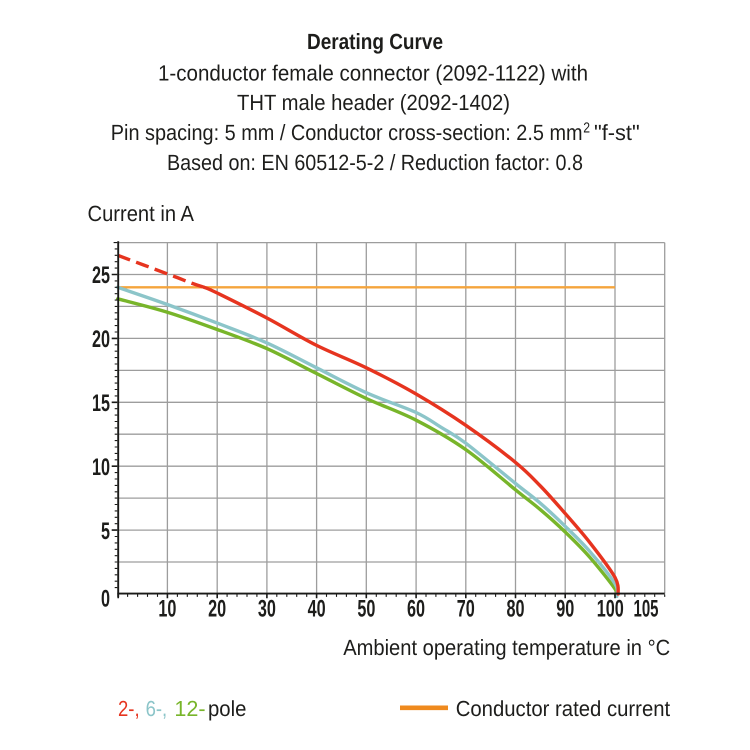 Image resolution: width=750 pixels, height=750 pixels. Describe the element at coordinates (157, 708) in the screenshot. I see `svg-text: 6-,` at that location.